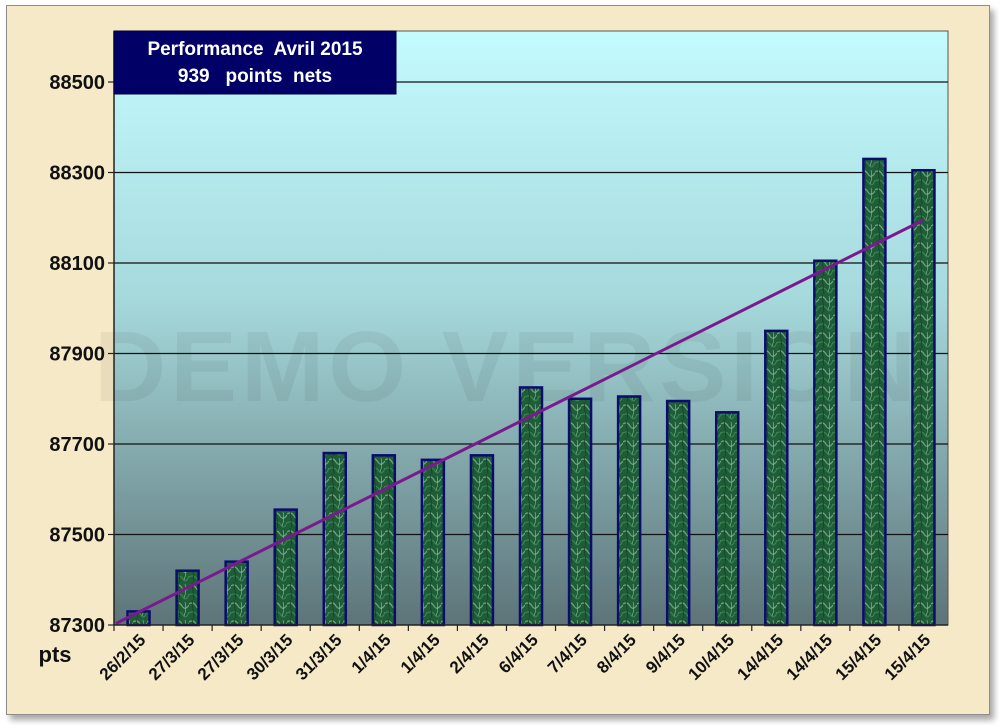 This screenshot has height=725, width=999. I want to click on y-tick-label: 87900, so click(77, 355).